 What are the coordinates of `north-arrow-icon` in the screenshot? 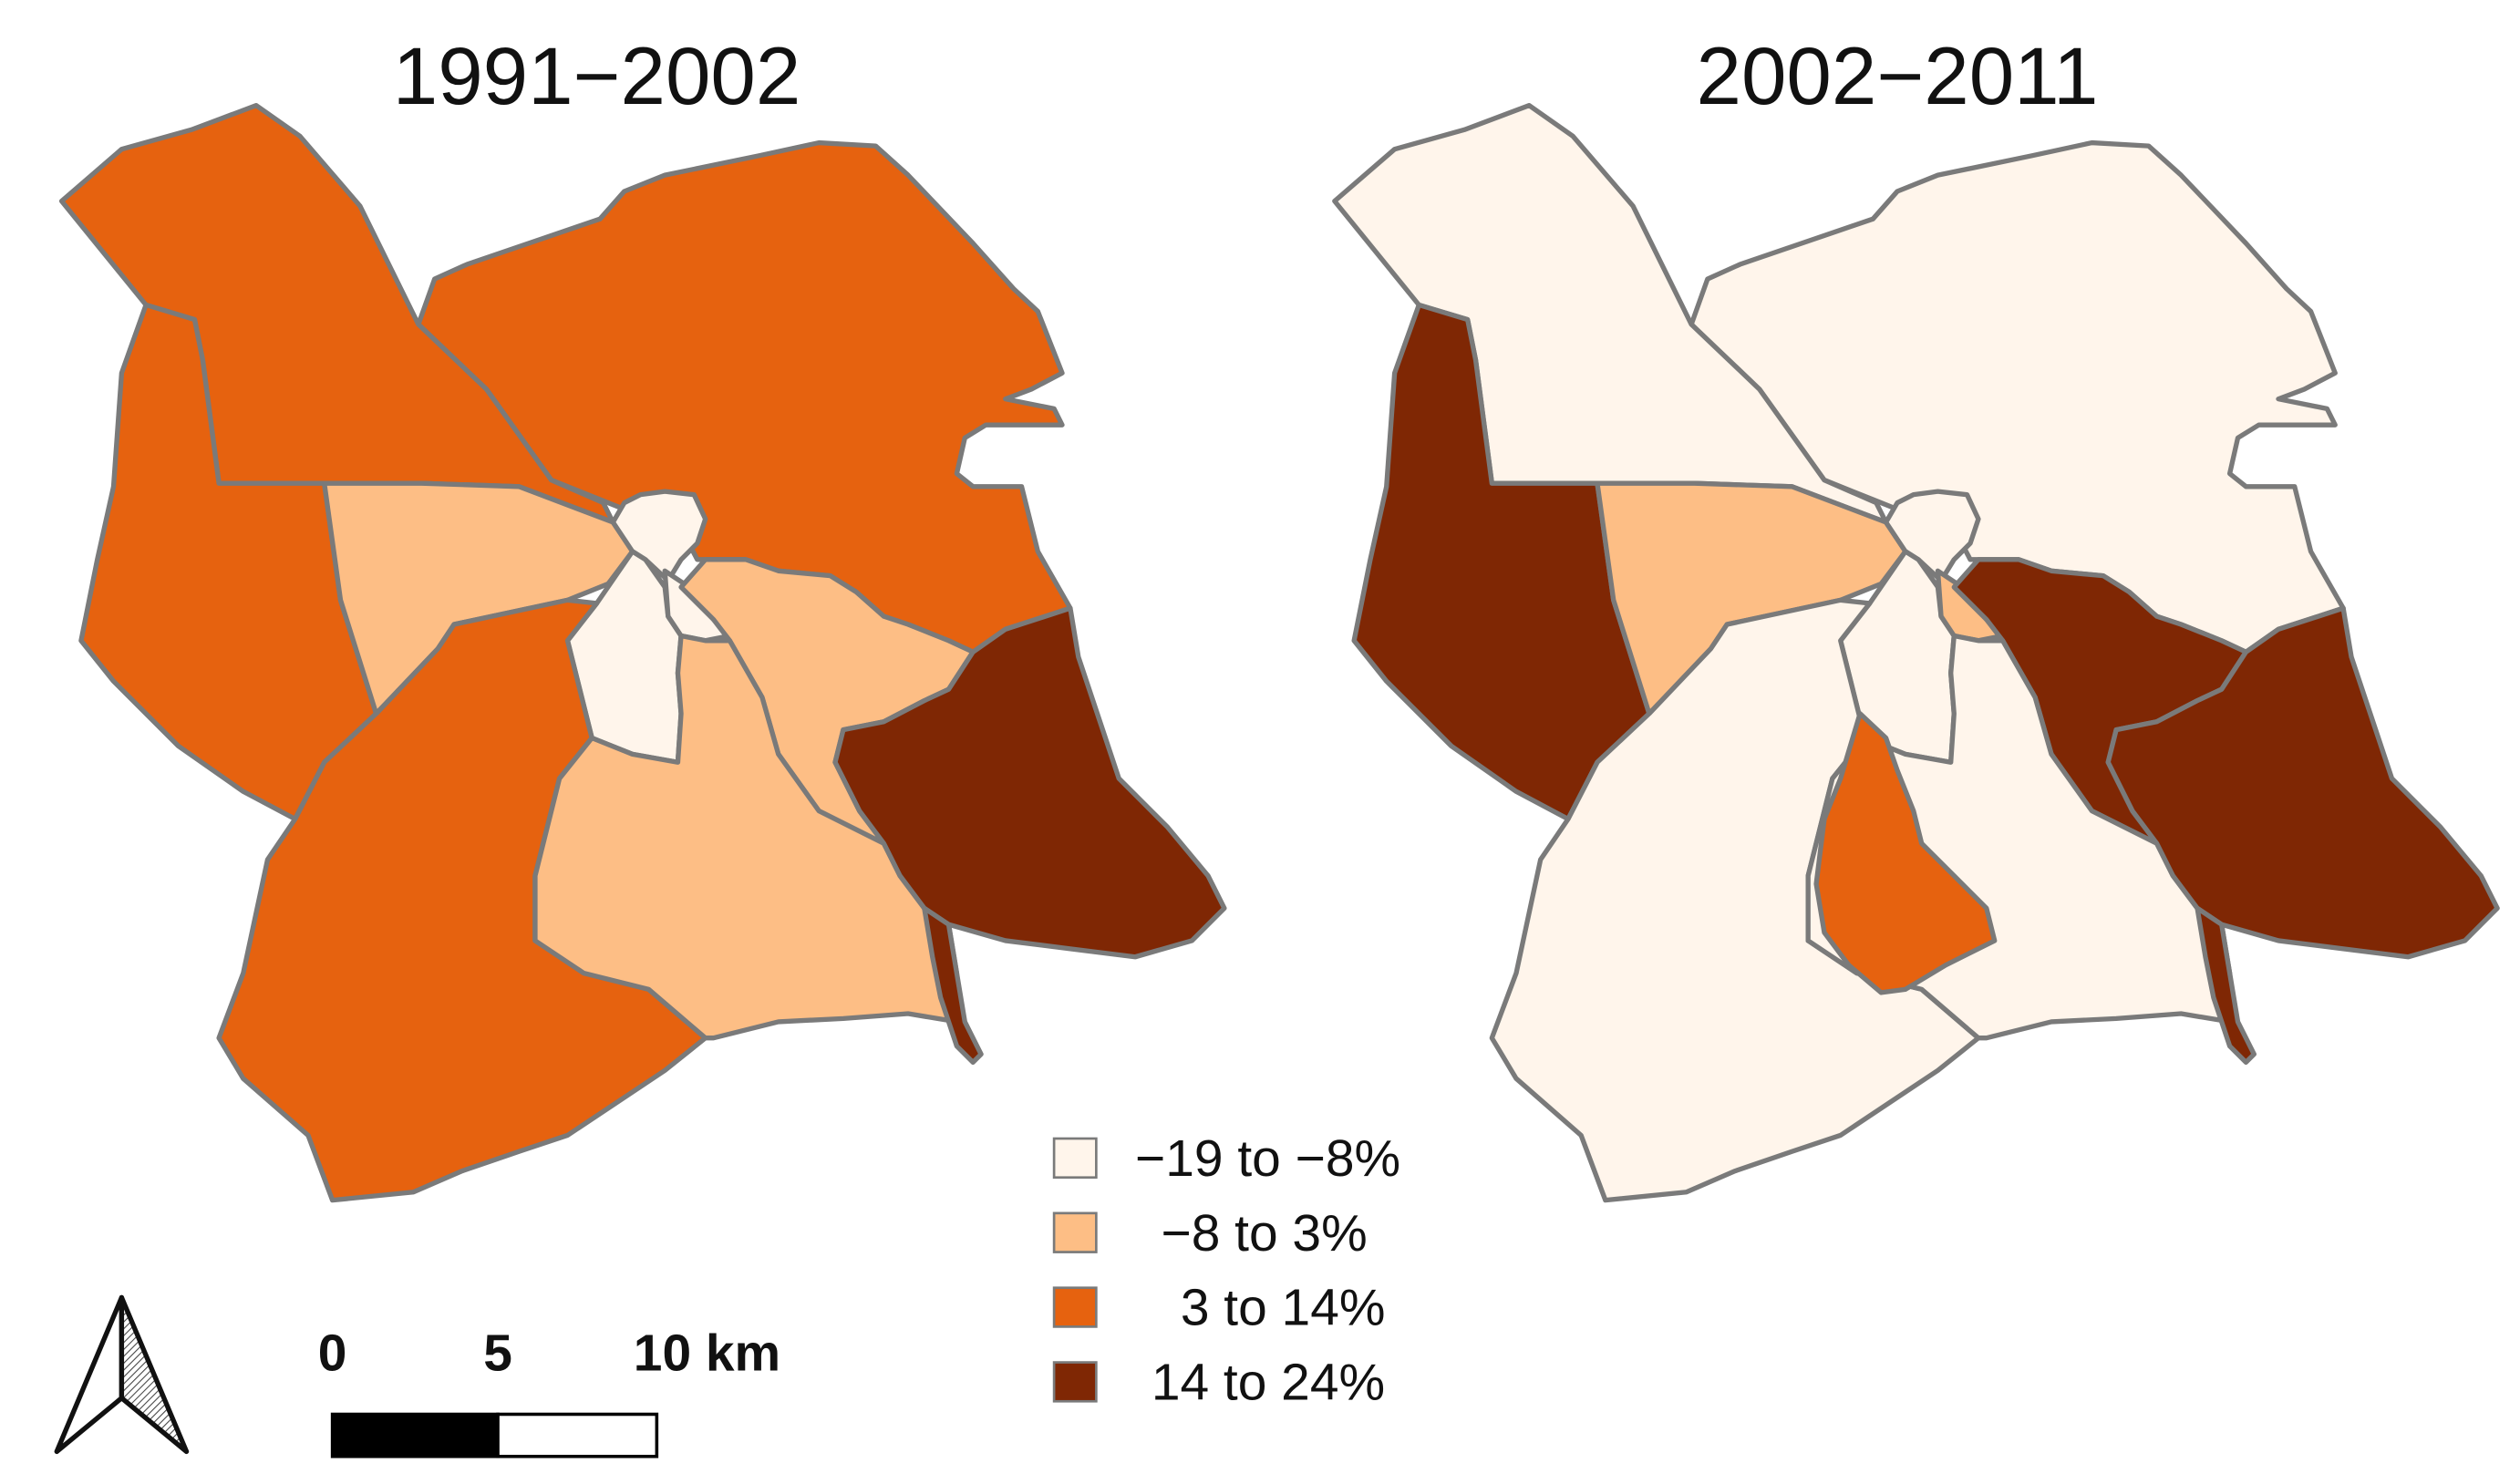 It's located at (122, 1374).